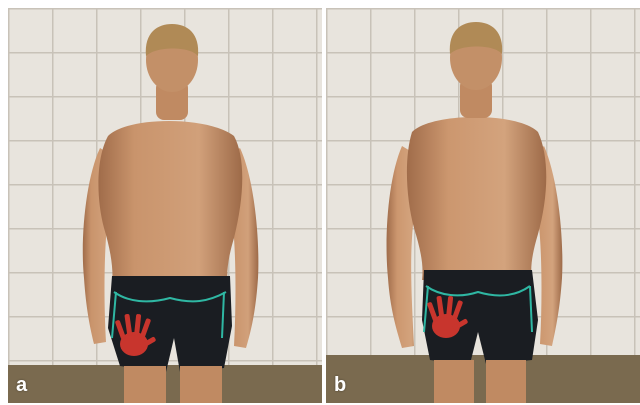 The height and width of the screenshot is (405, 640). What do you see at coordinates (22, 385) in the screenshot?
I see `panel-label-a: a` at bounding box center [22, 385].